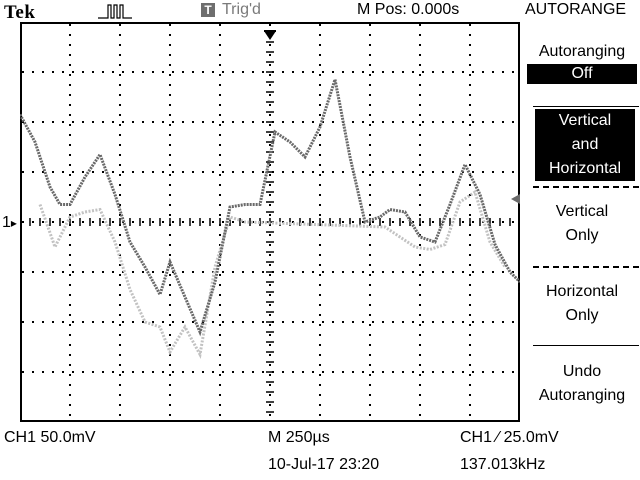 This screenshot has width=640, height=480. I want to click on brand-logo: Tek, so click(20, 12).